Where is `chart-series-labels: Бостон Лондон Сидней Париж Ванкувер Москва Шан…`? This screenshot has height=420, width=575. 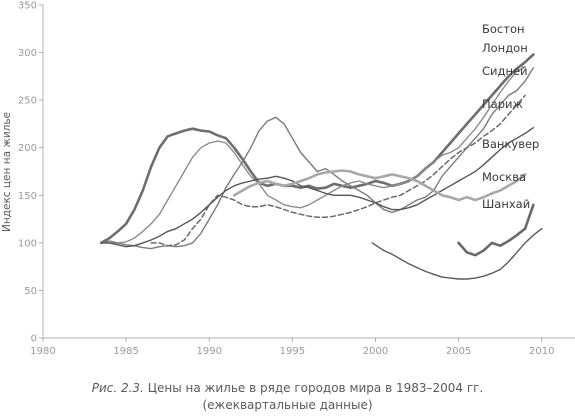 chart-series-labels: Бостон Лондон Сидней Париж Ванкувер Москва Шан… is located at coordinates (510, 116).